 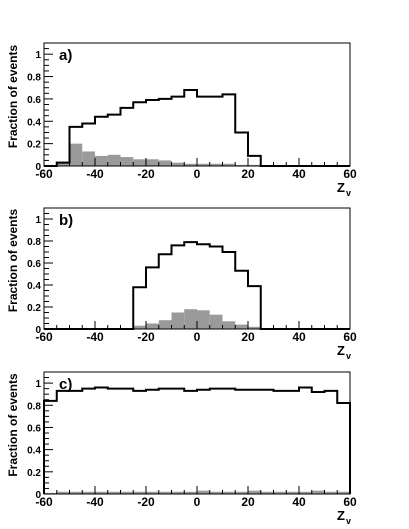 What do you see at coordinates (65, 55) in the screenshot?
I see `panel-label: a)` at bounding box center [65, 55].